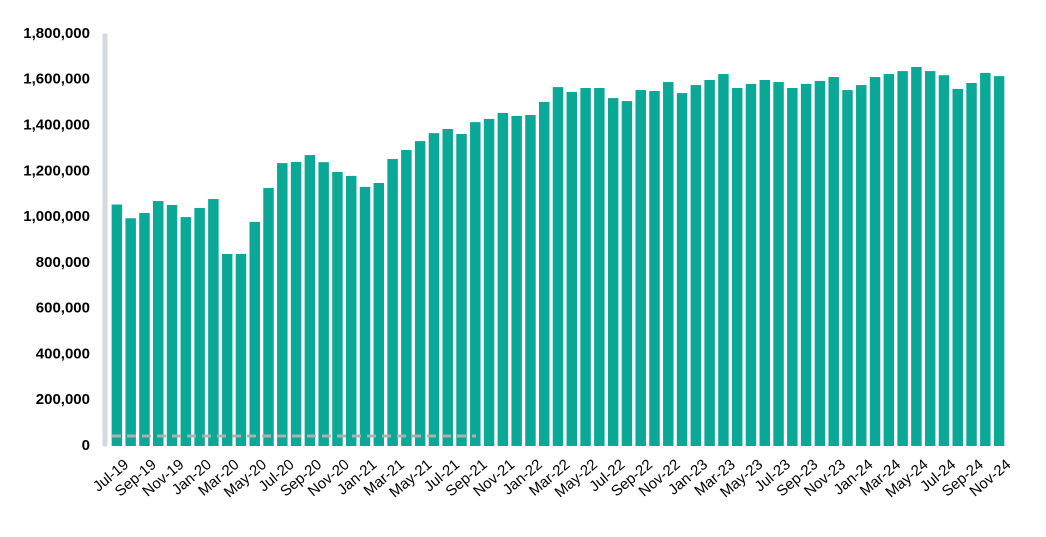 This screenshot has height=537, width=1046. I want to click on y-tick-label: 200,000, so click(63, 399).